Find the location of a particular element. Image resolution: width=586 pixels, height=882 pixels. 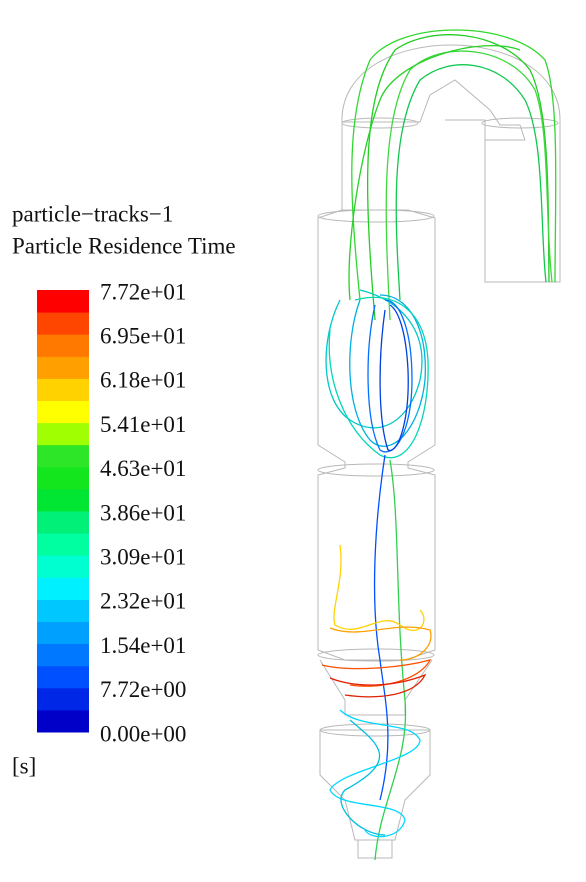

colorbar-tick-label: 3.09e+01 is located at coordinates (143, 556).